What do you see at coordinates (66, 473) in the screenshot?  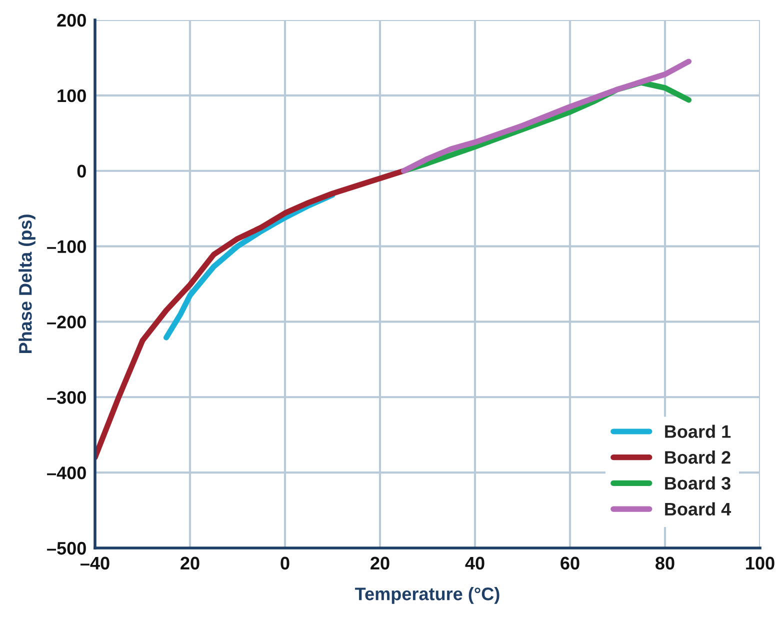 I see `y-tick-label: –400` at bounding box center [66, 473].